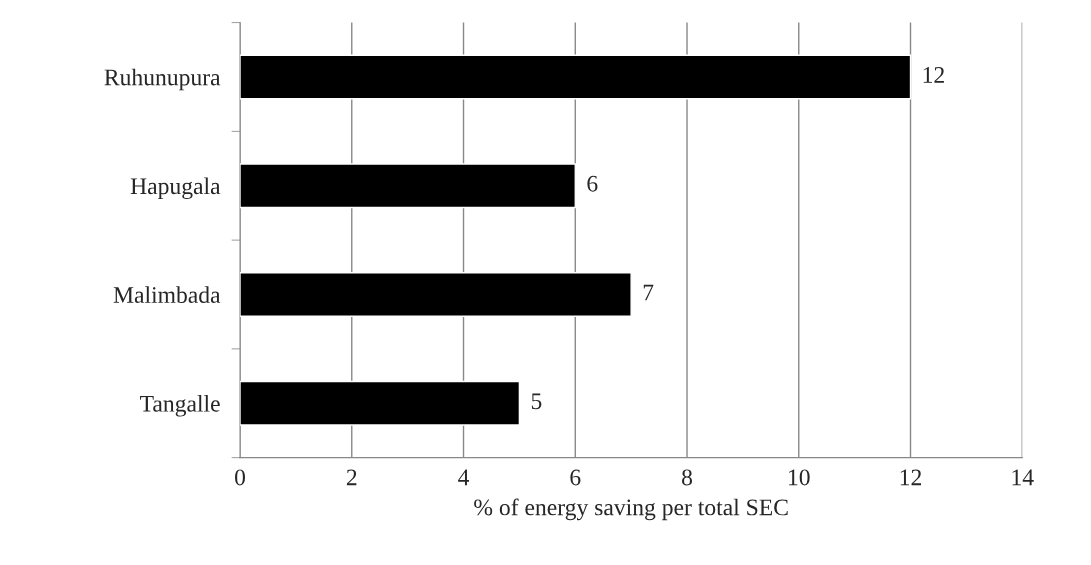  Describe the element at coordinates (933, 75) in the screenshot. I see `data-label: 12` at that location.